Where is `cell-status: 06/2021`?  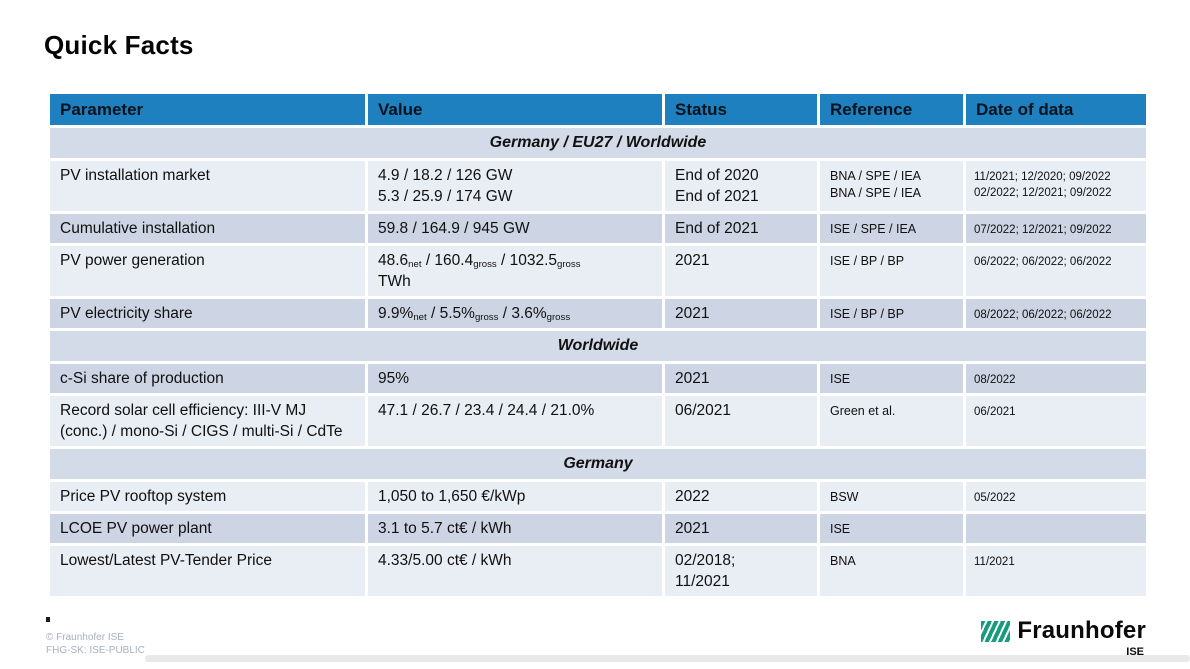
cell-status: 06/2021 is located at coordinates (742, 422).